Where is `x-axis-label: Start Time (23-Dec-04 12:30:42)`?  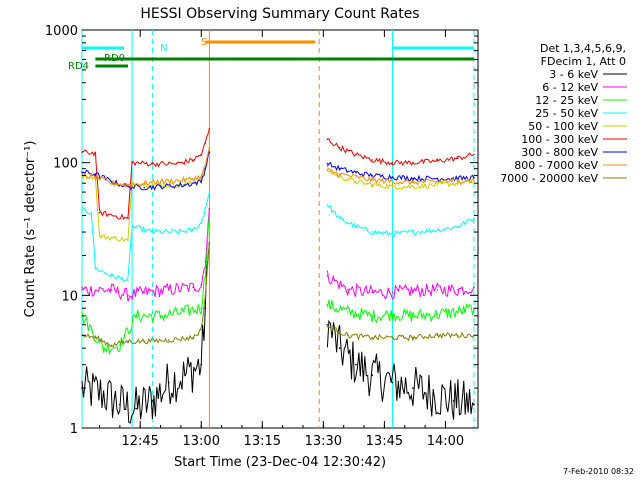 x-axis-label: Start Time (23-Dec-04 12:30:42) is located at coordinates (280, 462).